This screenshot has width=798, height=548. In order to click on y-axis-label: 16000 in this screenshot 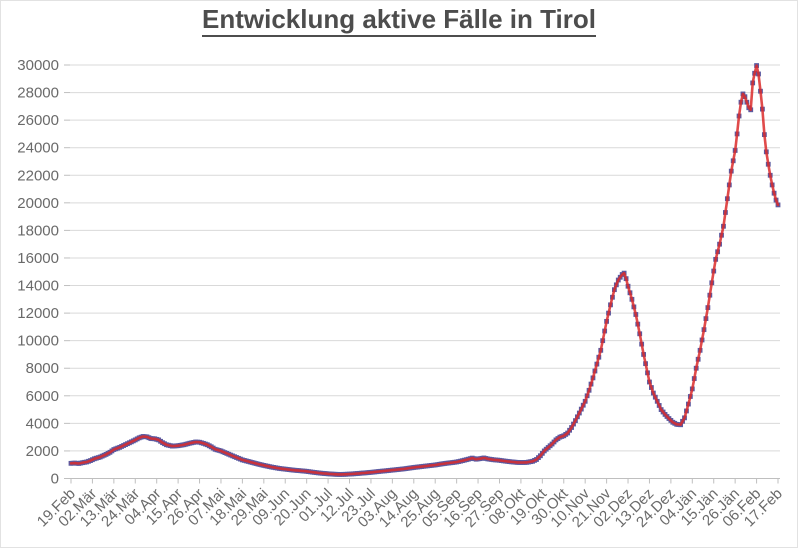, I will do `click(38, 258)`.